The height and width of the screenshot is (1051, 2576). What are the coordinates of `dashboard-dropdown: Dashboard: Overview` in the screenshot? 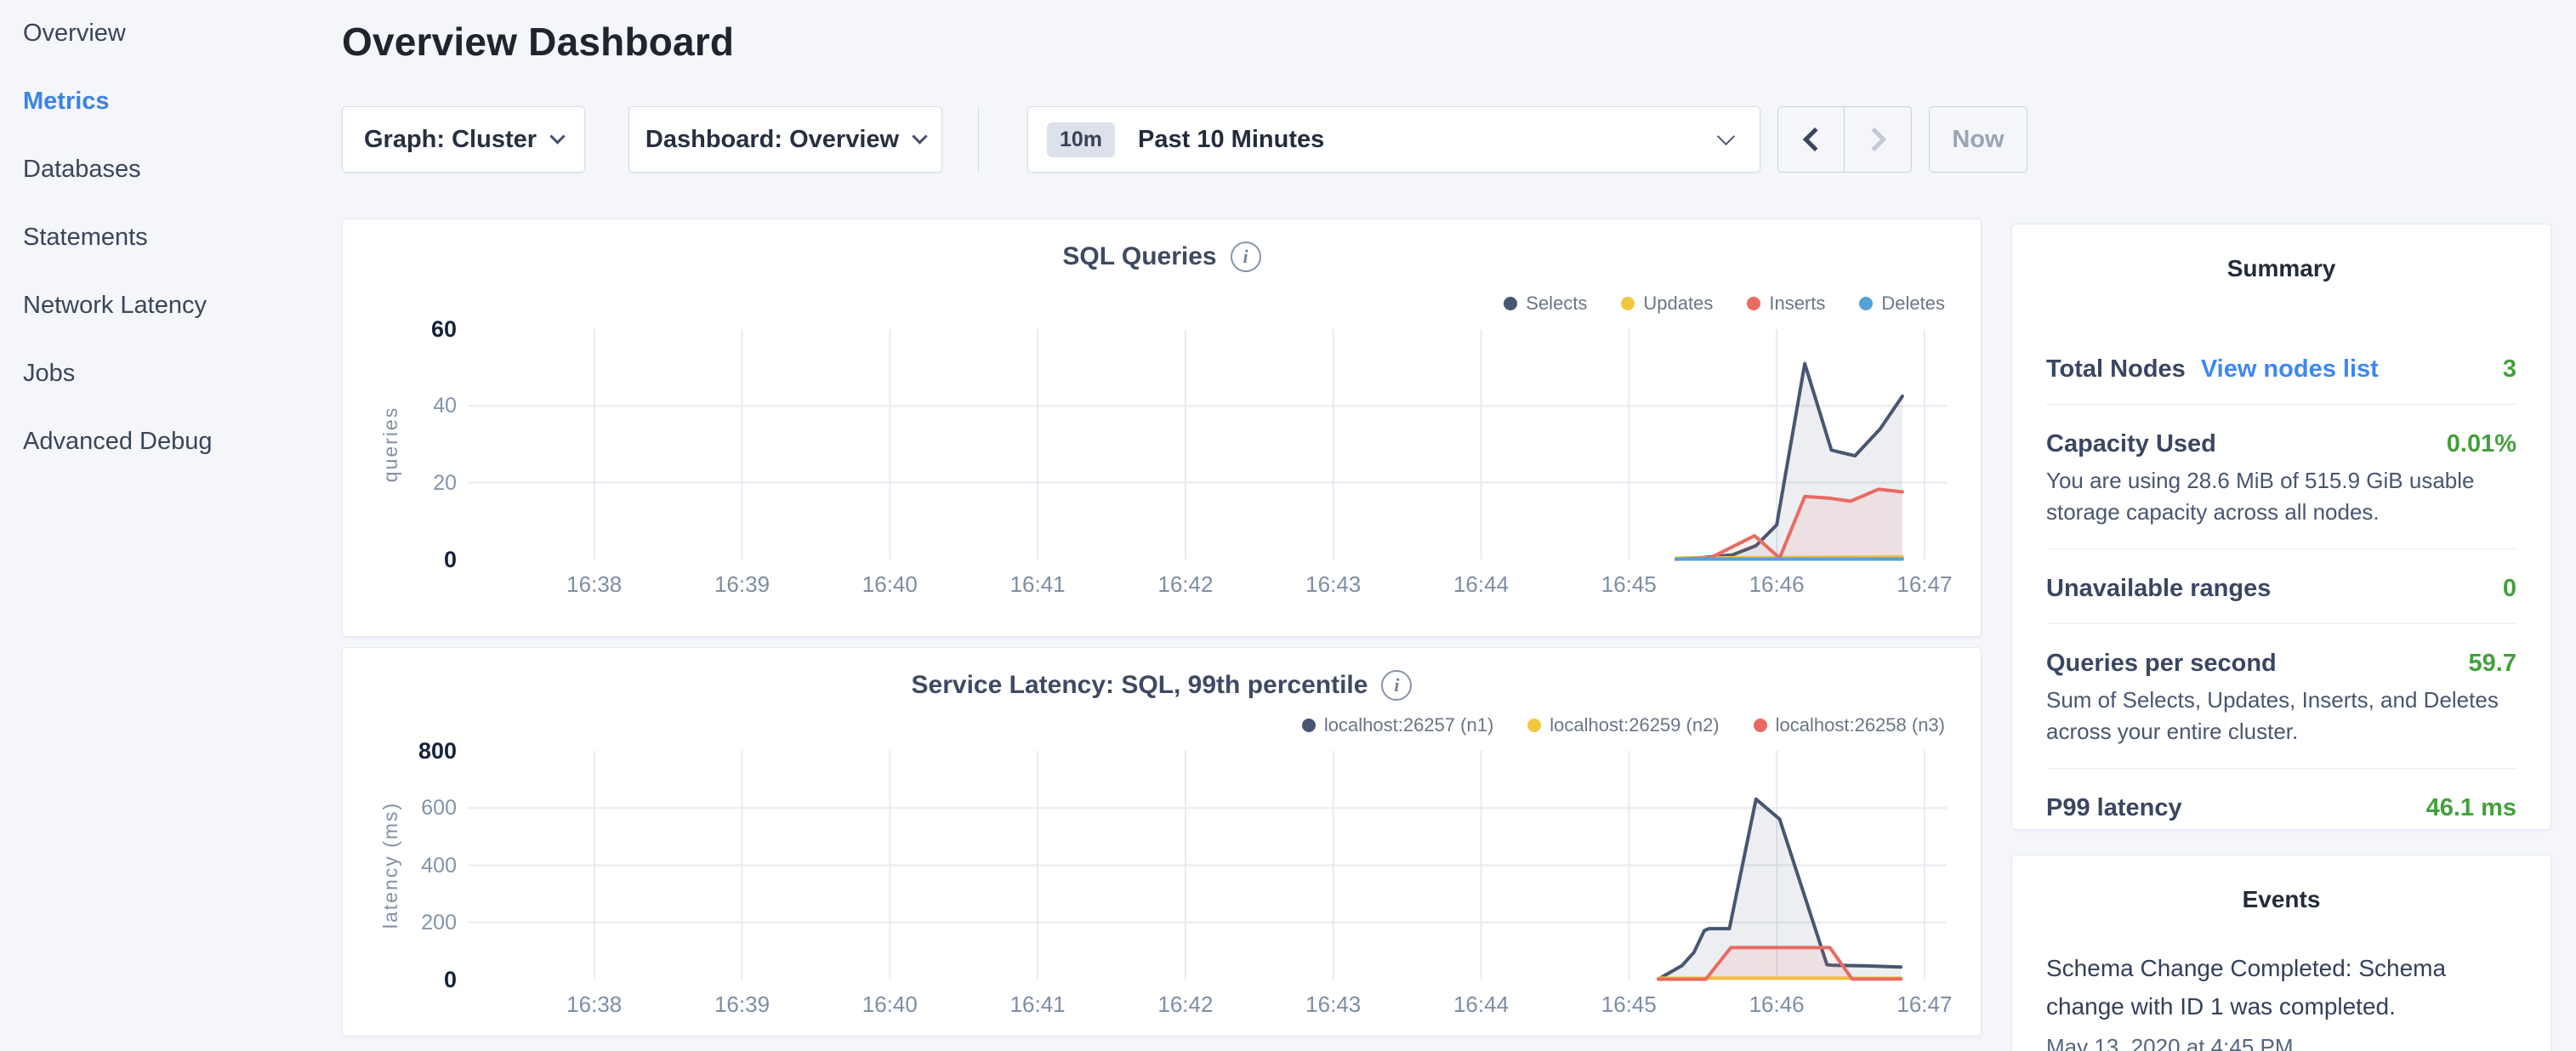 It's located at (785, 140).